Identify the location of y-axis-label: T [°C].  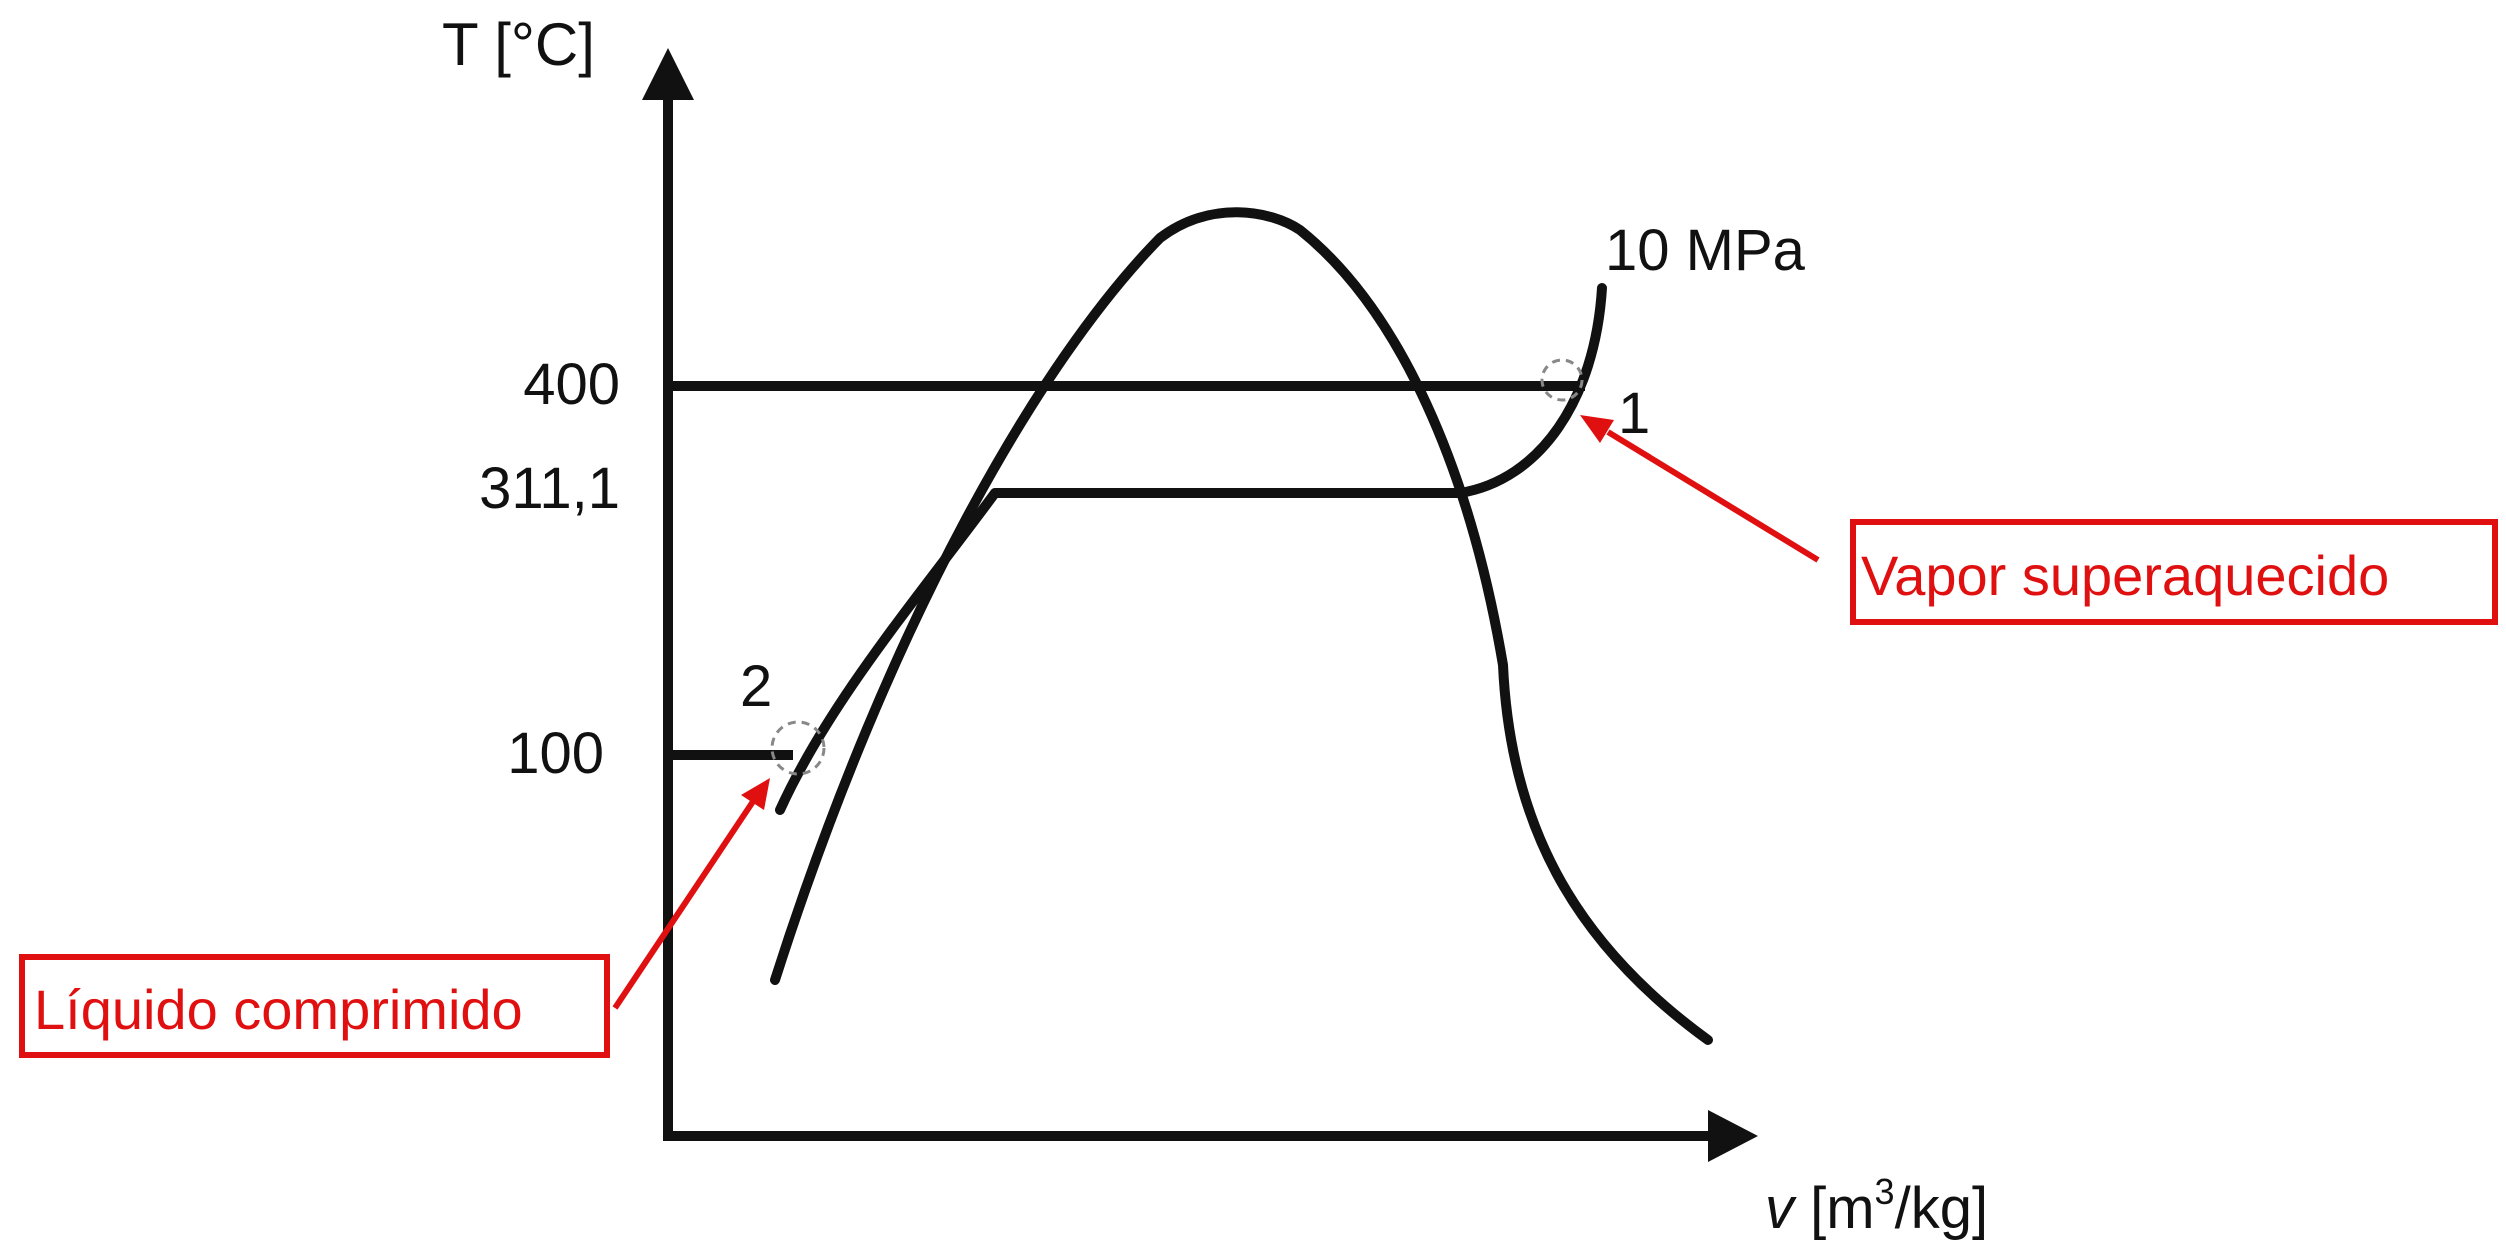
(518, 44).